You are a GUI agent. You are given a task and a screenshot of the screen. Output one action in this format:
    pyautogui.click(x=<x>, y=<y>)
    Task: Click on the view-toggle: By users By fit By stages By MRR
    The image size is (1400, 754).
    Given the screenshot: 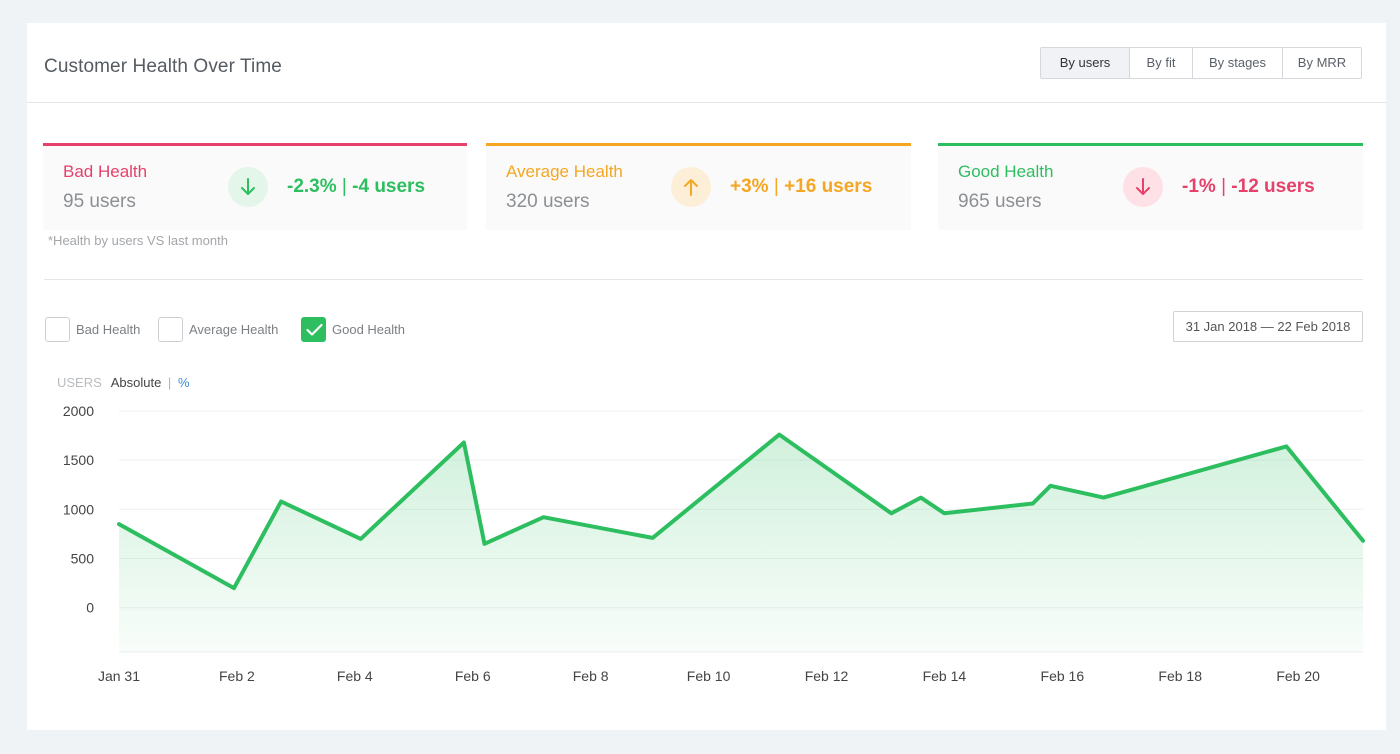 What is the action you would take?
    pyautogui.click(x=1201, y=63)
    